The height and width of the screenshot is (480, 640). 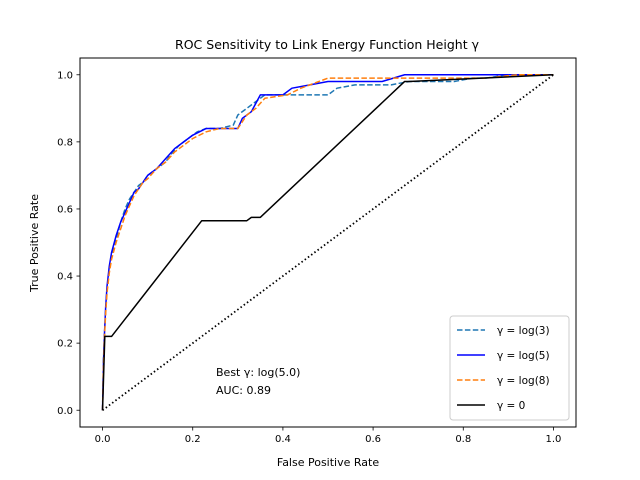 I want to click on legend-label: γ = log(3), so click(x=523, y=331).